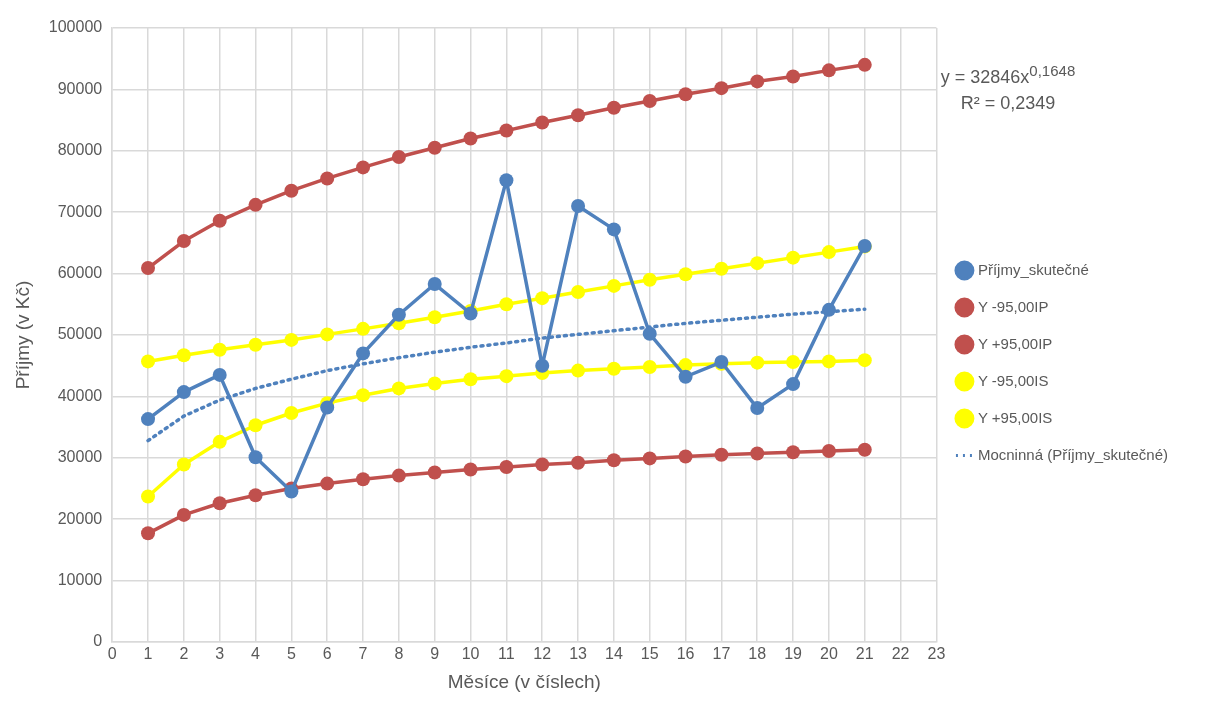 The image size is (1206, 713). Describe the element at coordinates (327, 654) in the screenshot. I see `x-tick-label: 6` at that location.